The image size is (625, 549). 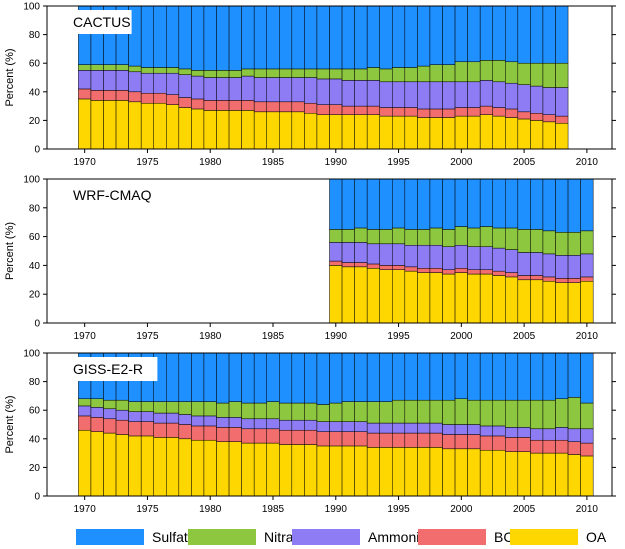 I want to click on bar-wrf-cmaq-sulfate-2006, so click(x=537, y=204).